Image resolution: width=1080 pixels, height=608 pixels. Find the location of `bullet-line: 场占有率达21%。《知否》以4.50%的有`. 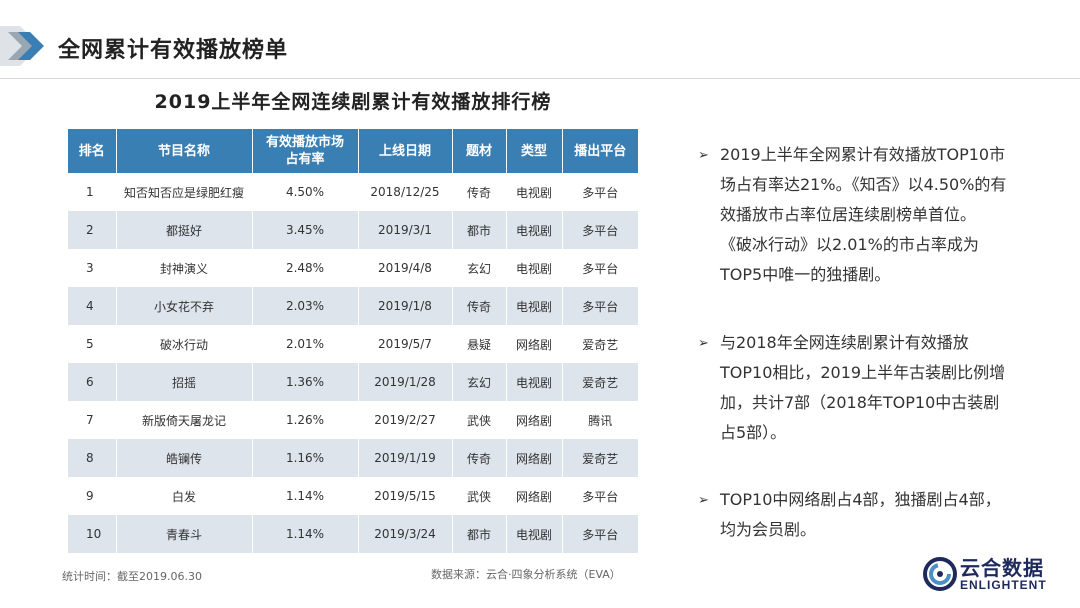

bullet-line: 场占有率达21%。《知否》以4.50%的有 is located at coordinates (863, 184).